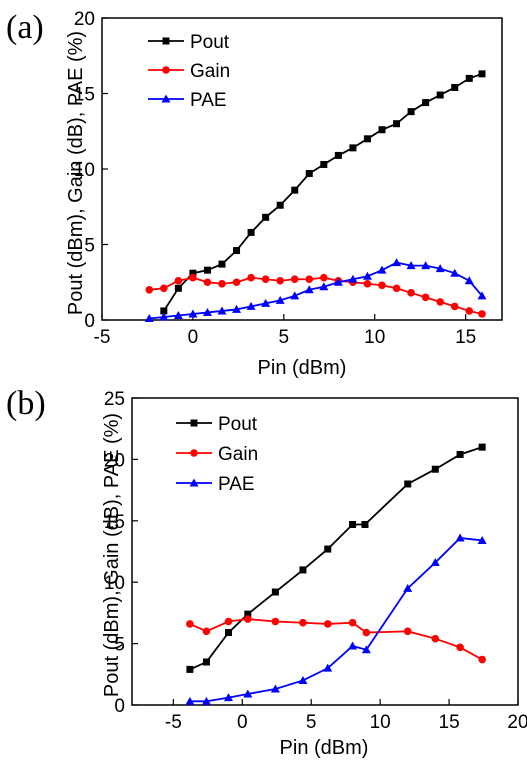  Describe the element at coordinates (114, 399) in the screenshot. I see `y-tick-label: 25` at that location.